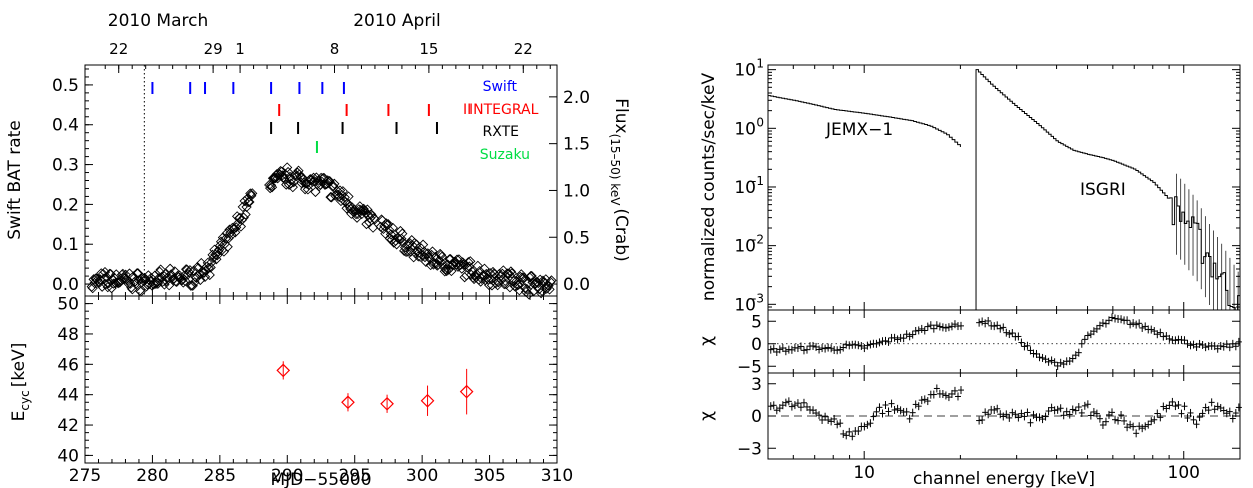 The image size is (1253, 488). What do you see at coordinates (756, 385) in the screenshot?
I see `y-tick-label: 3` at bounding box center [756, 385].